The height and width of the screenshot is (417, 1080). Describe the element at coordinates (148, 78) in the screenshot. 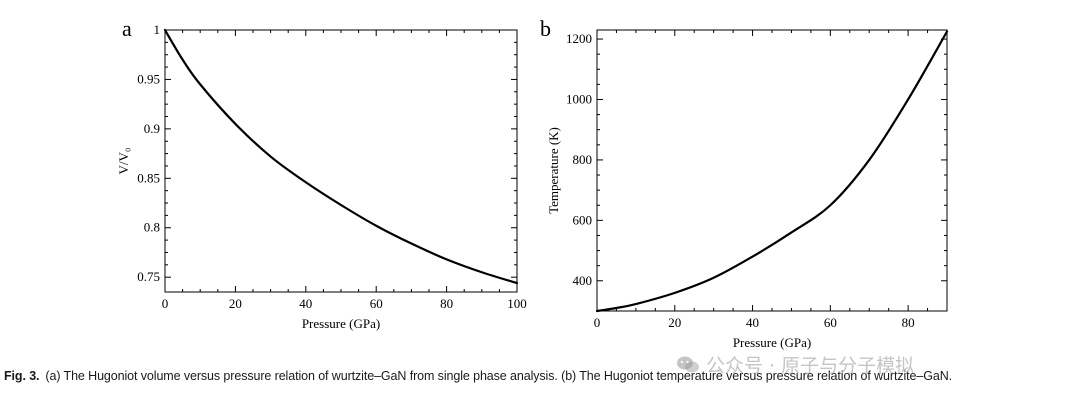

I see `y-tick-label: 0.95` at that location.